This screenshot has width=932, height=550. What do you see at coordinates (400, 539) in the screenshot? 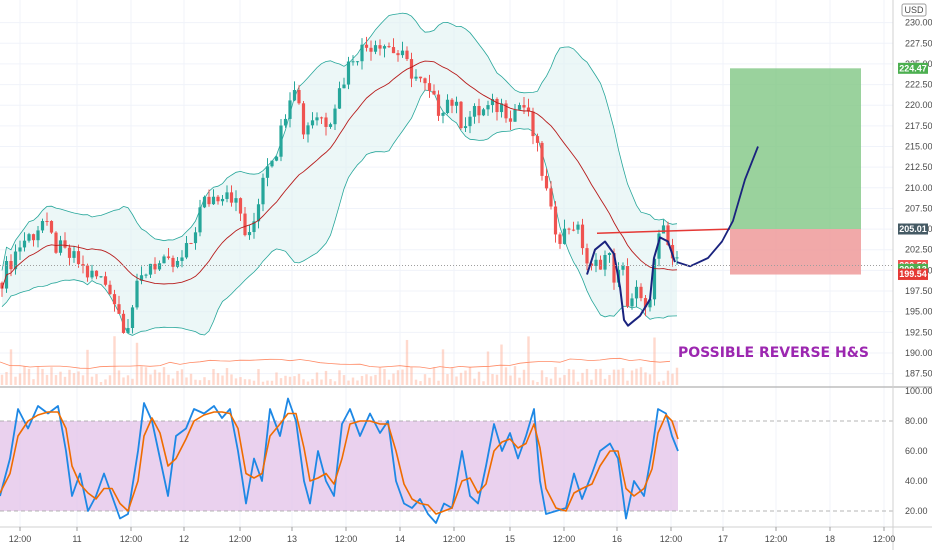
I see `time-tick-label: 14` at bounding box center [400, 539].